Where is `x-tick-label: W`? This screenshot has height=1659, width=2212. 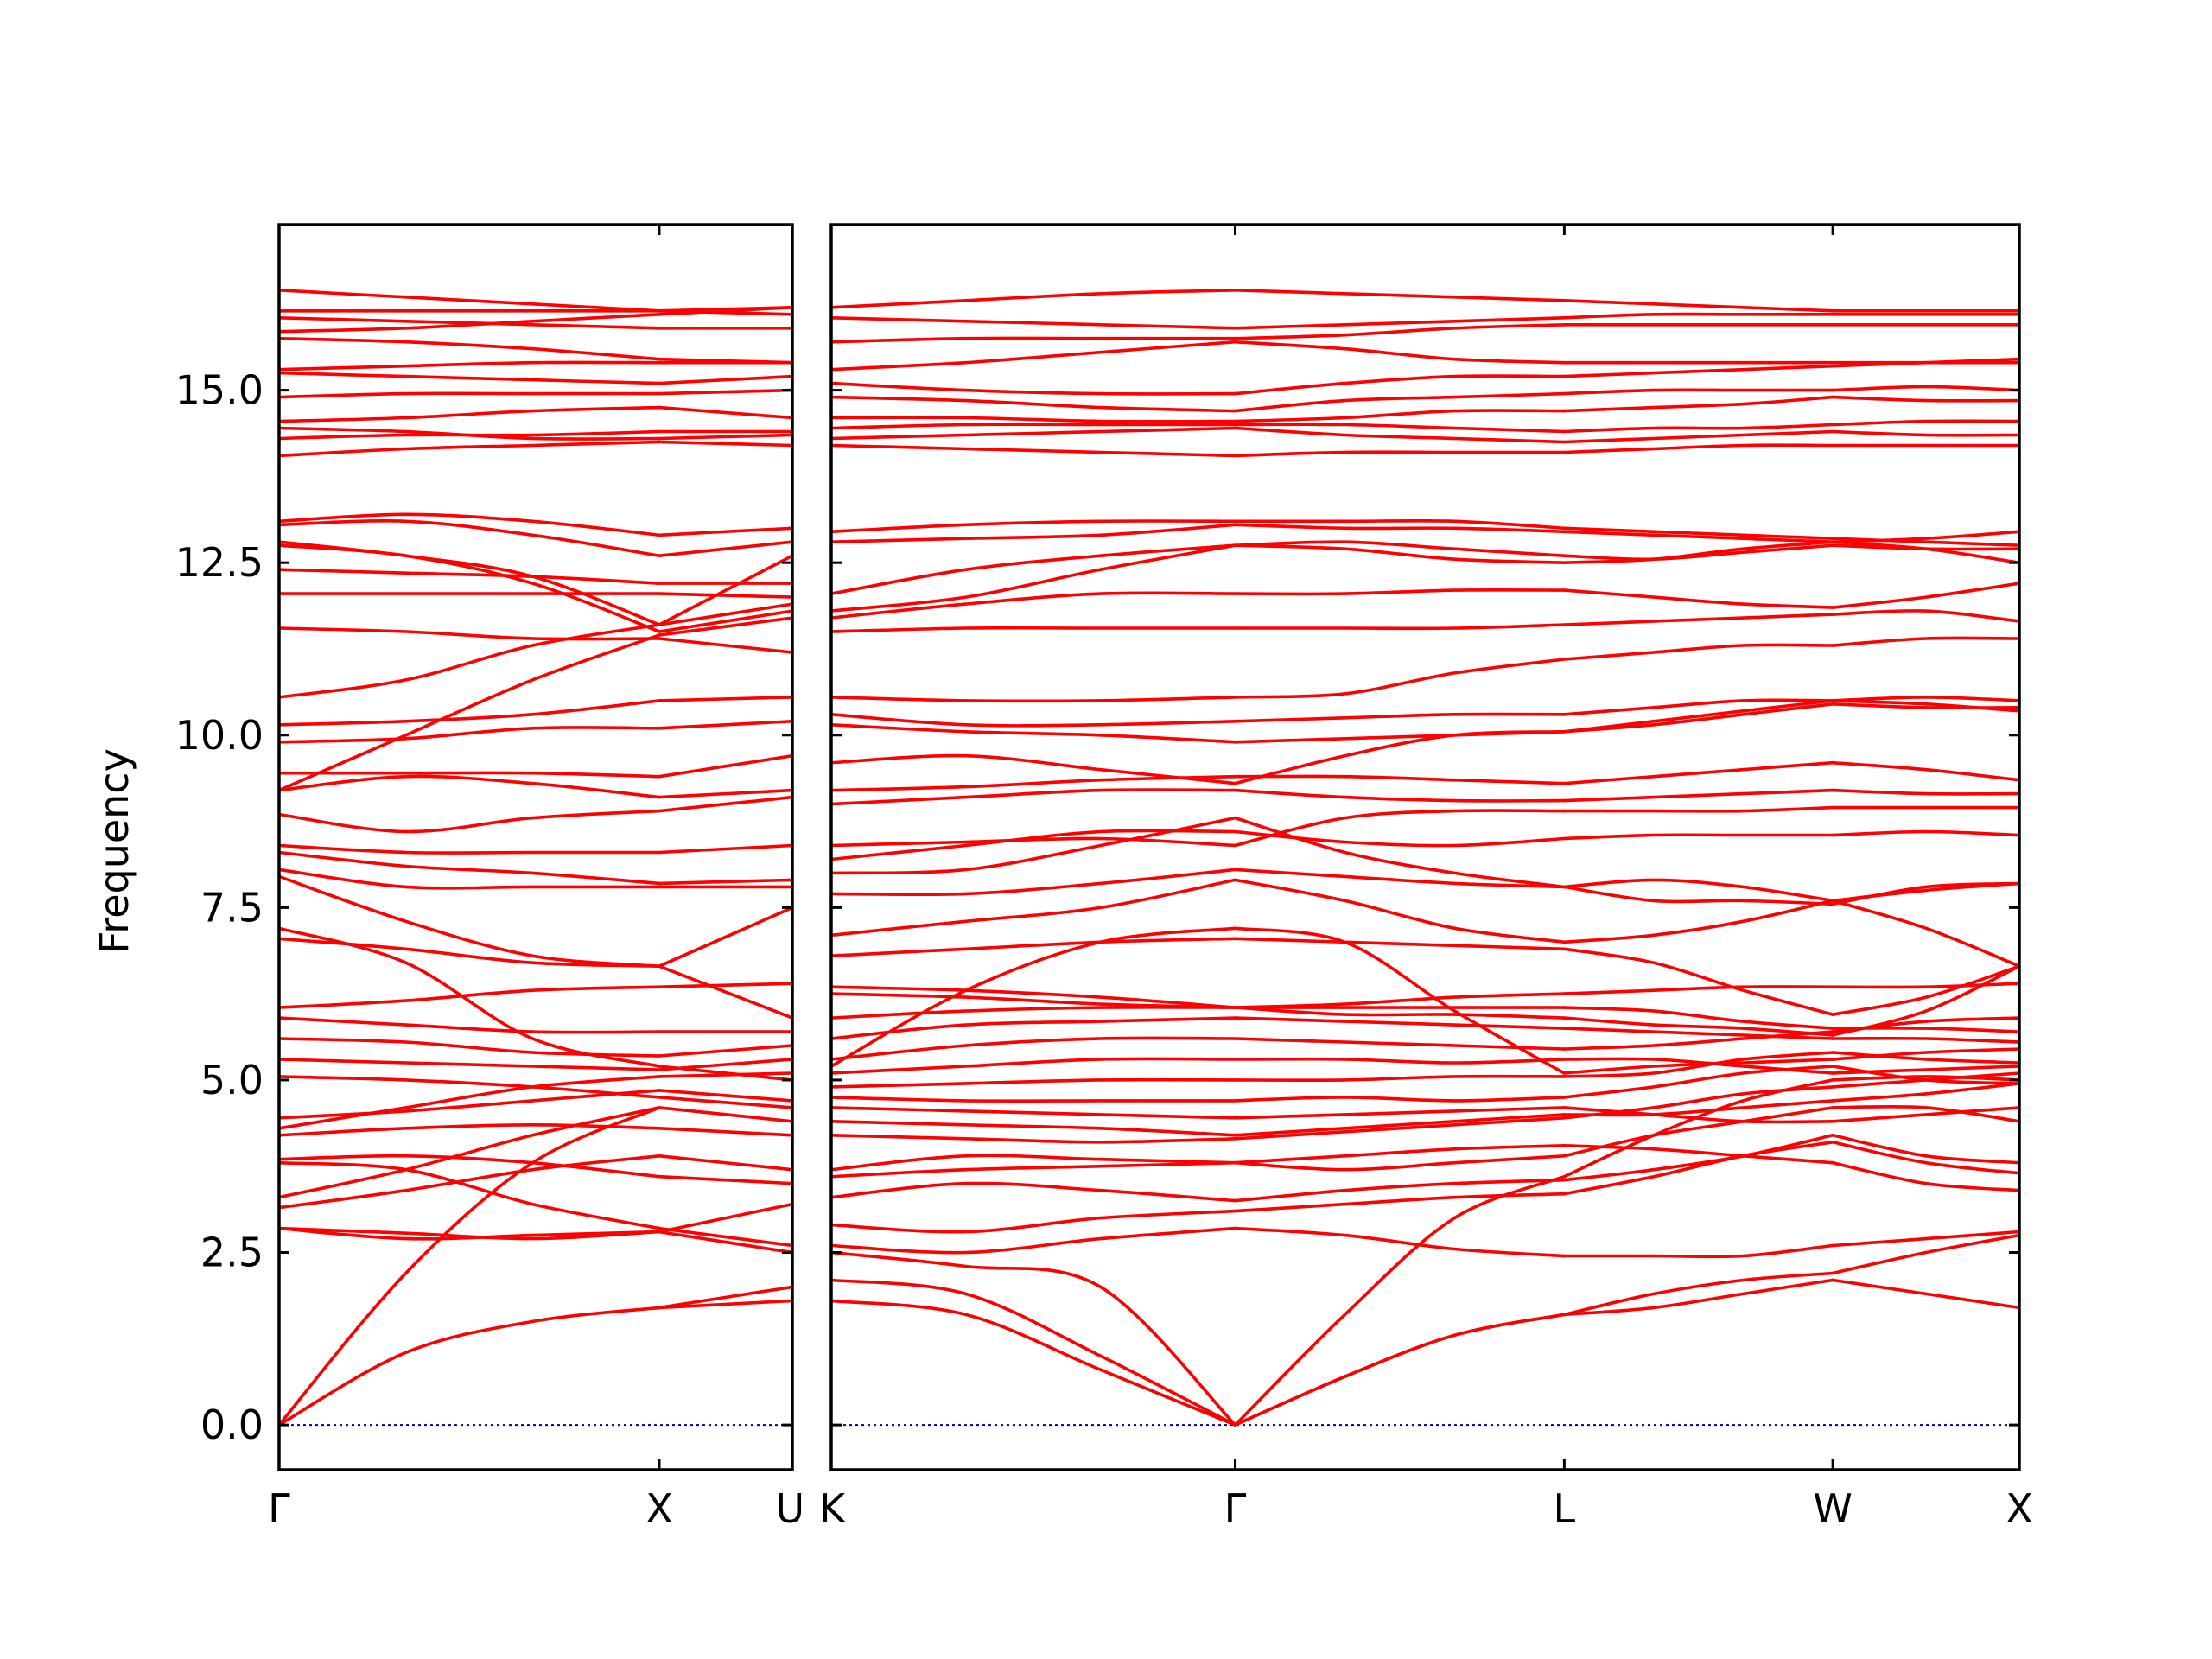 x-tick-label: W is located at coordinates (1832, 1508).